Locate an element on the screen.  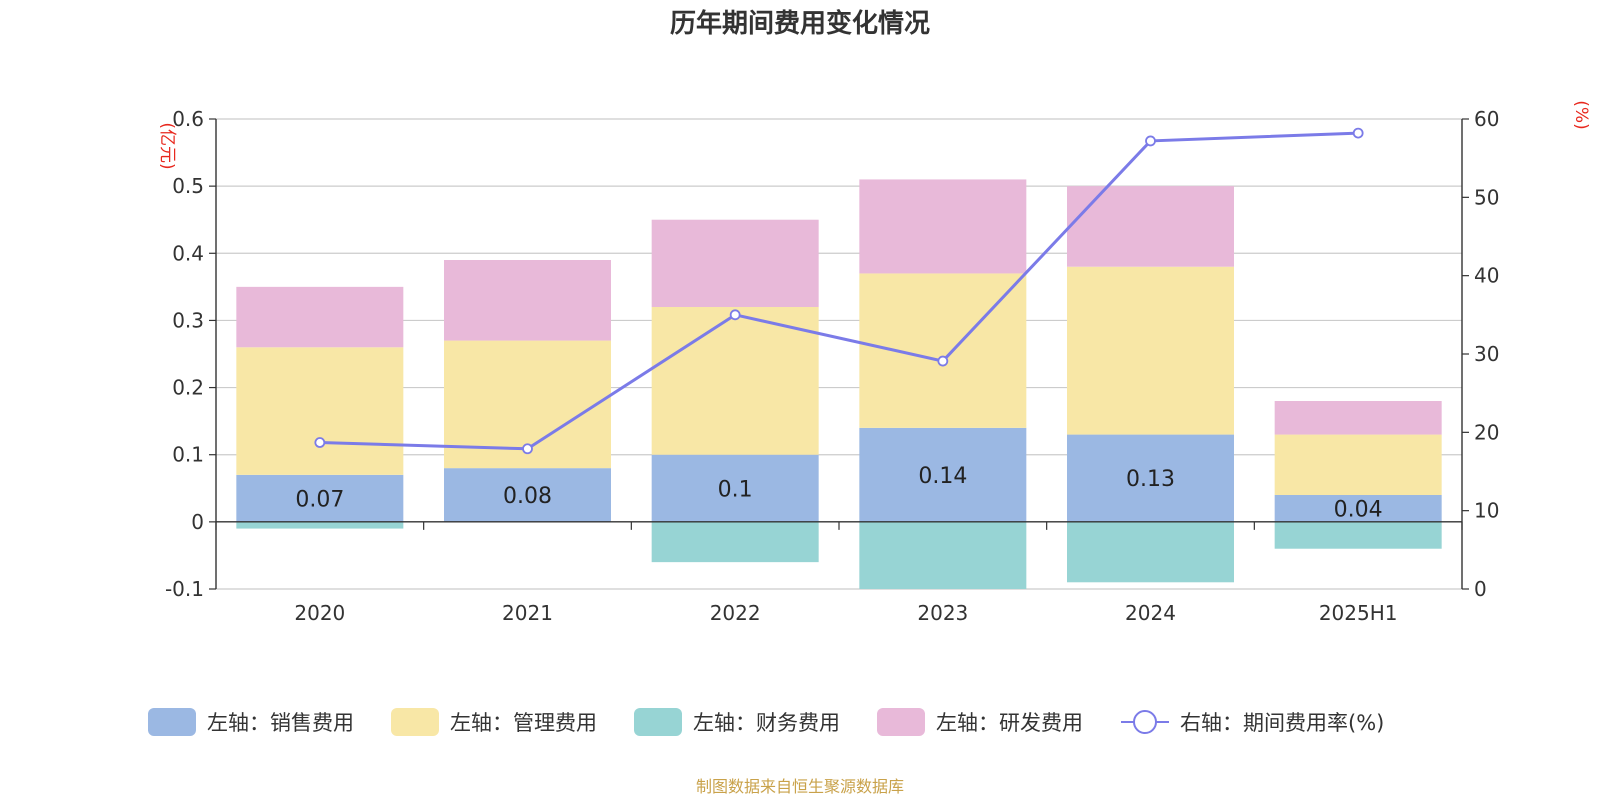
legend-label: 左轴：研发费用 is located at coordinates (1009, 723).